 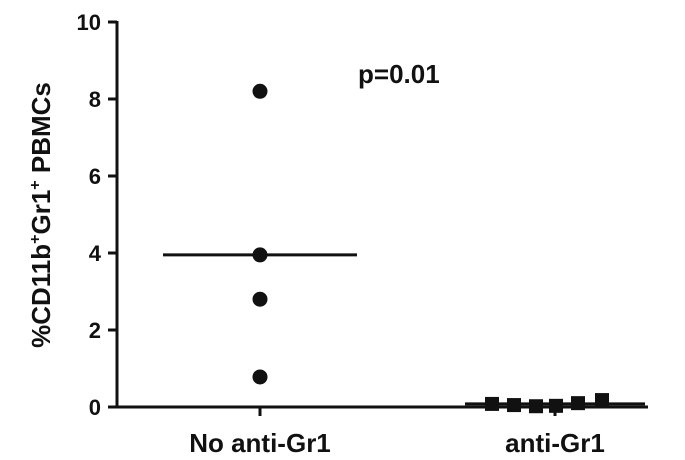 I want to click on x-tick-label: No anti-Gr1, so click(x=260, y=443).